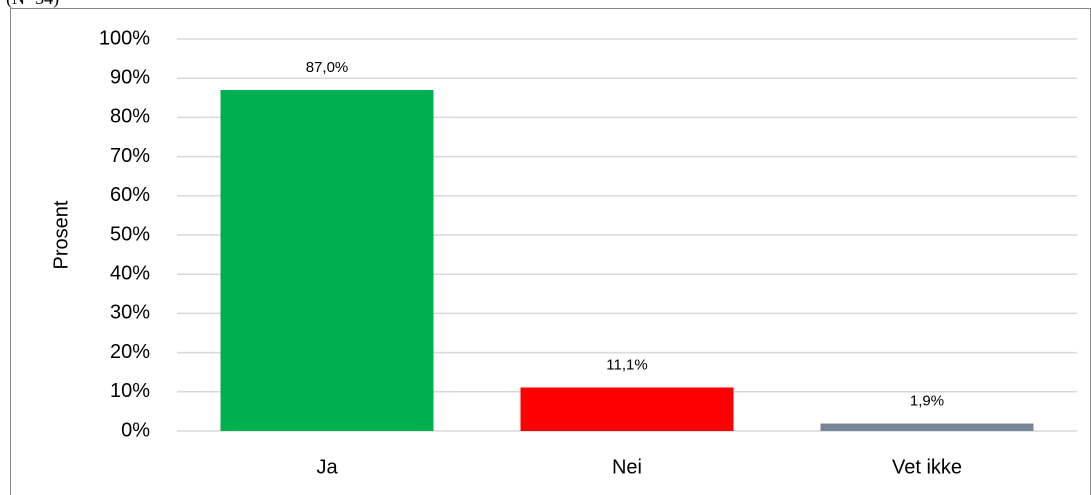 The width and height of the screenshot is (1091, 495). Describe the element at coordinates (626, 364) in the screenshot. I see `value-label: 11,1%` at that location.